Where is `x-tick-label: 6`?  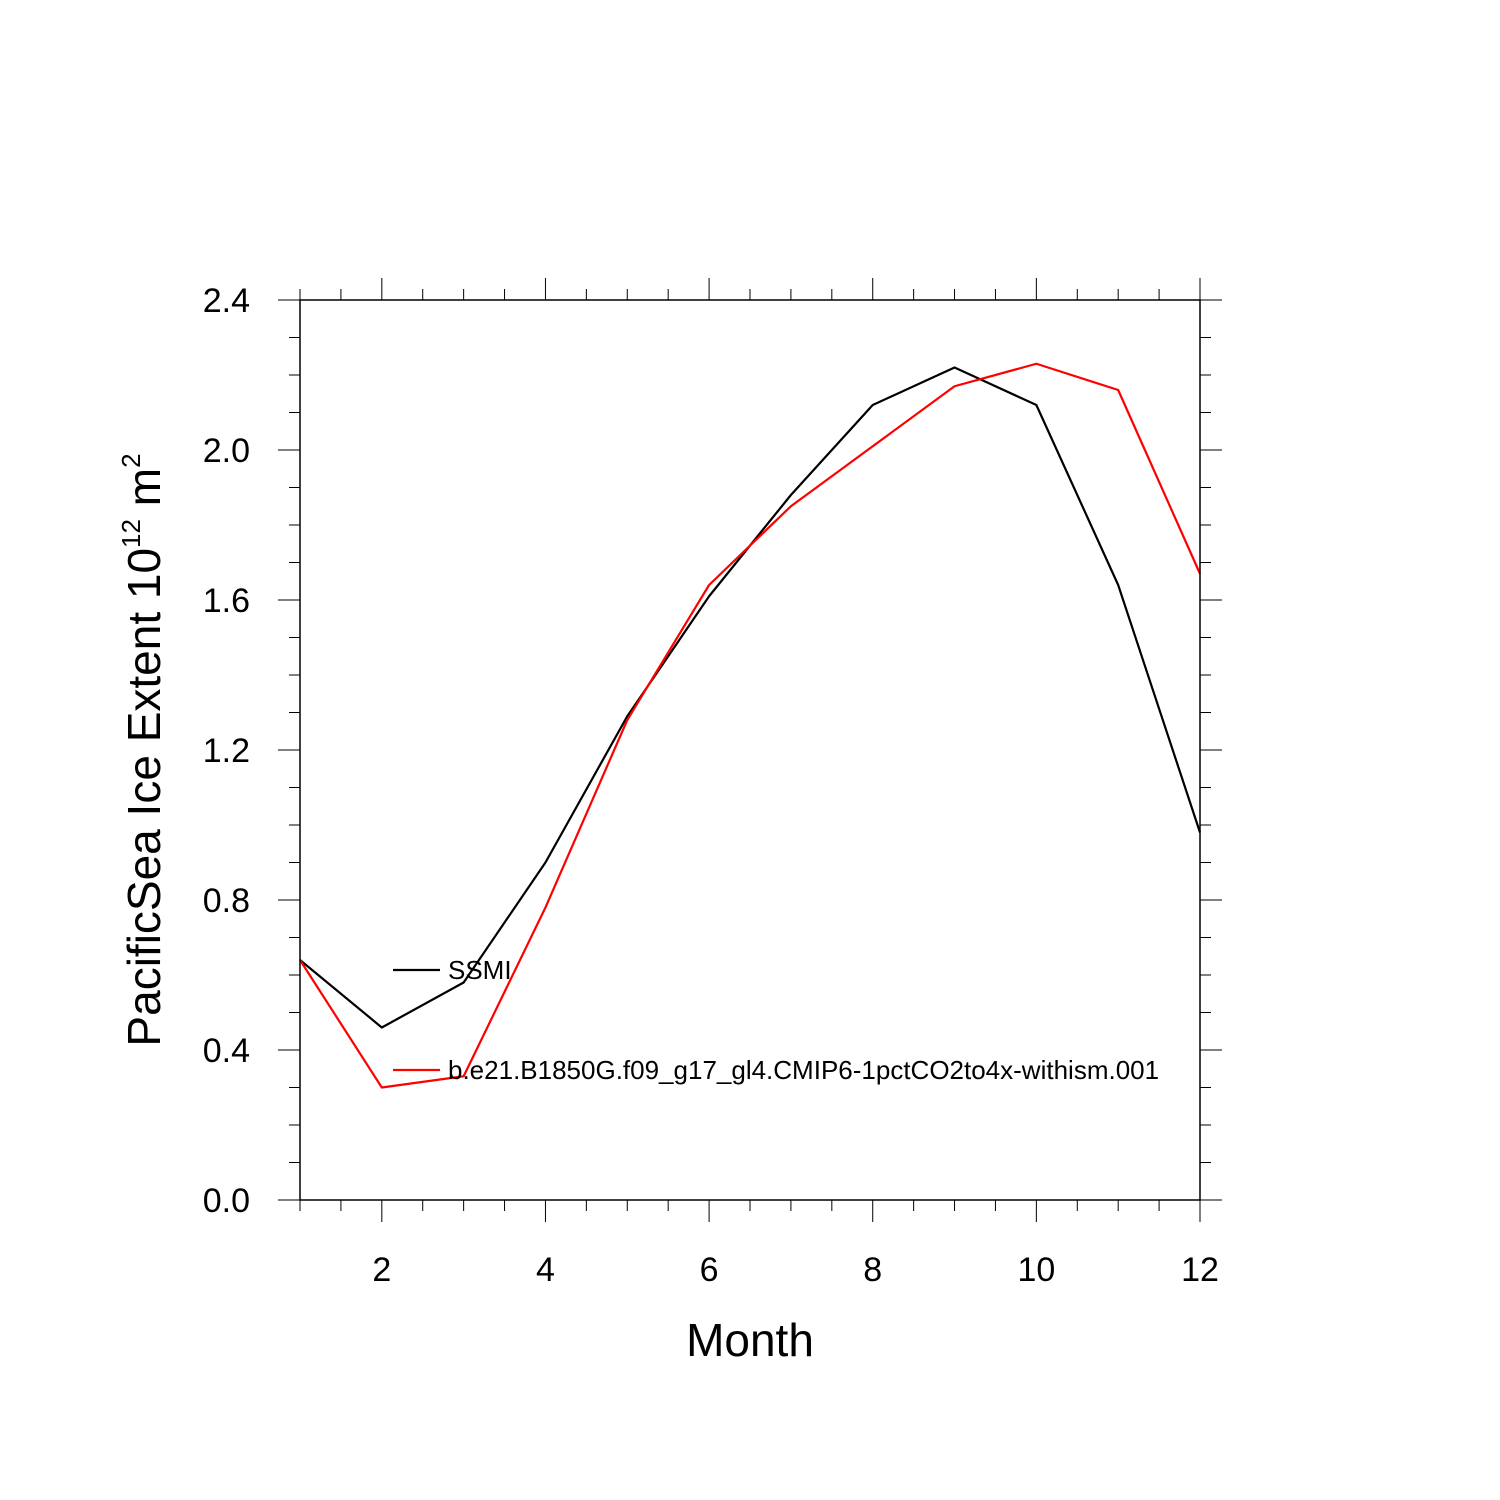 x-tick-label: 6 is located at coordinates (709, 1270).